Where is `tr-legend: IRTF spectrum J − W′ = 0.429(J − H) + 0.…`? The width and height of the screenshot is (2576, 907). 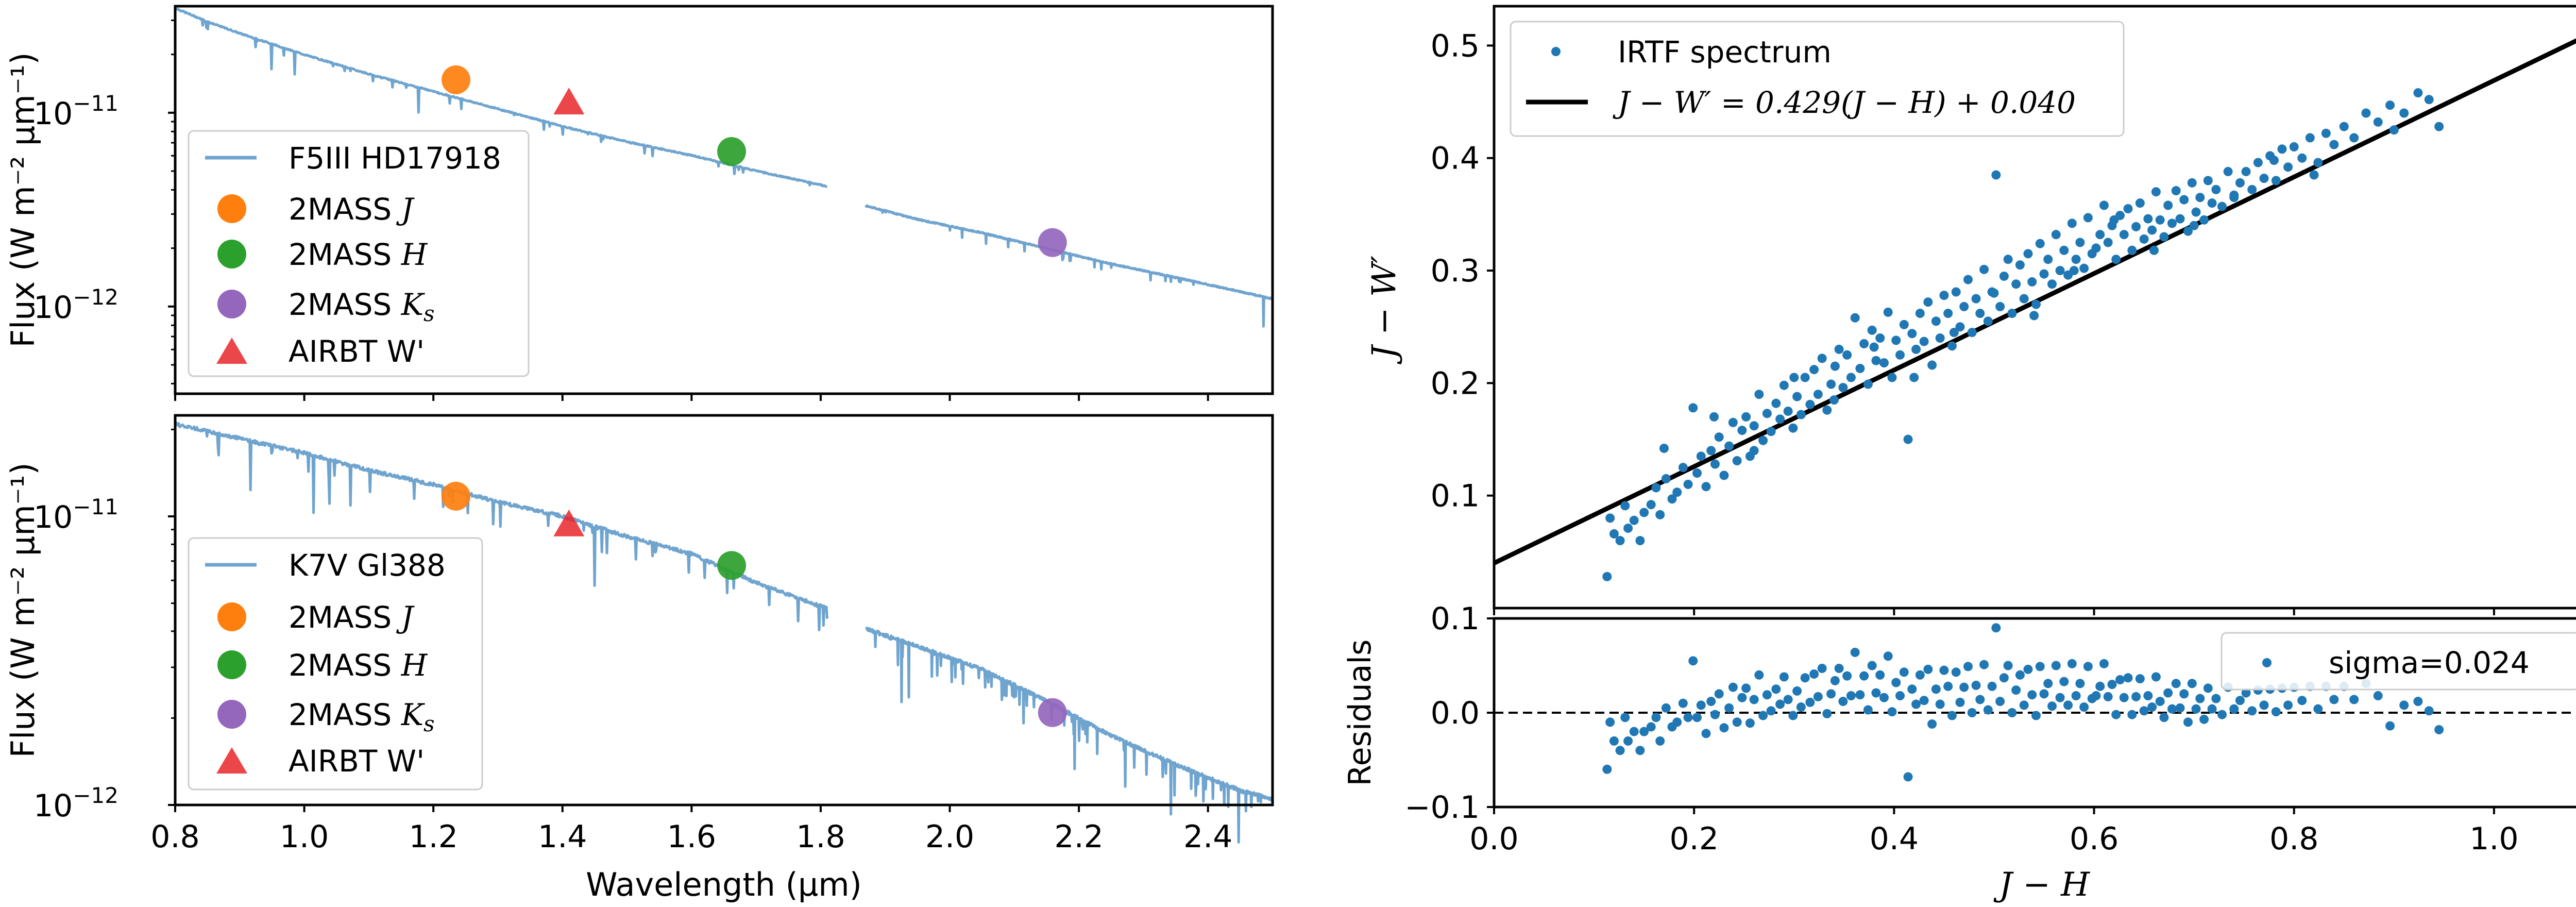
tr-legend: IRTF spectrum J − W′ = 0.429(J − H) + 0.… is located at coordinates (1817, 79).